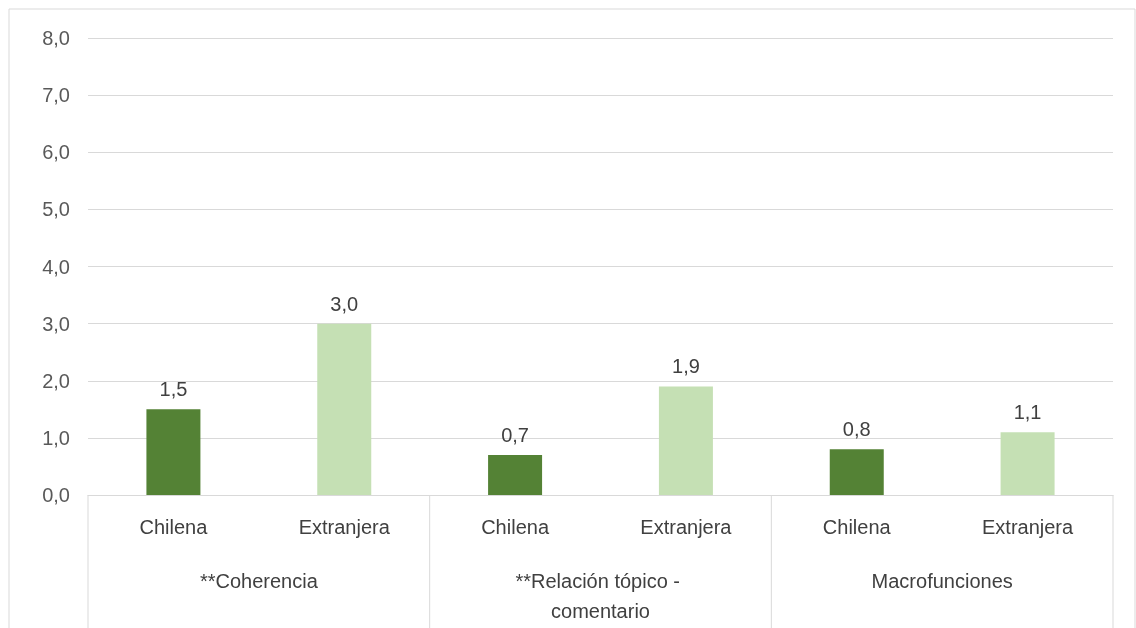 Image resolution: width=1136 pixels, height=628 pixels. What do you see at coordinates (56, 380) in the screenshot?
I see `y-tick-label: 2,0` at bounding box center [56, 380].